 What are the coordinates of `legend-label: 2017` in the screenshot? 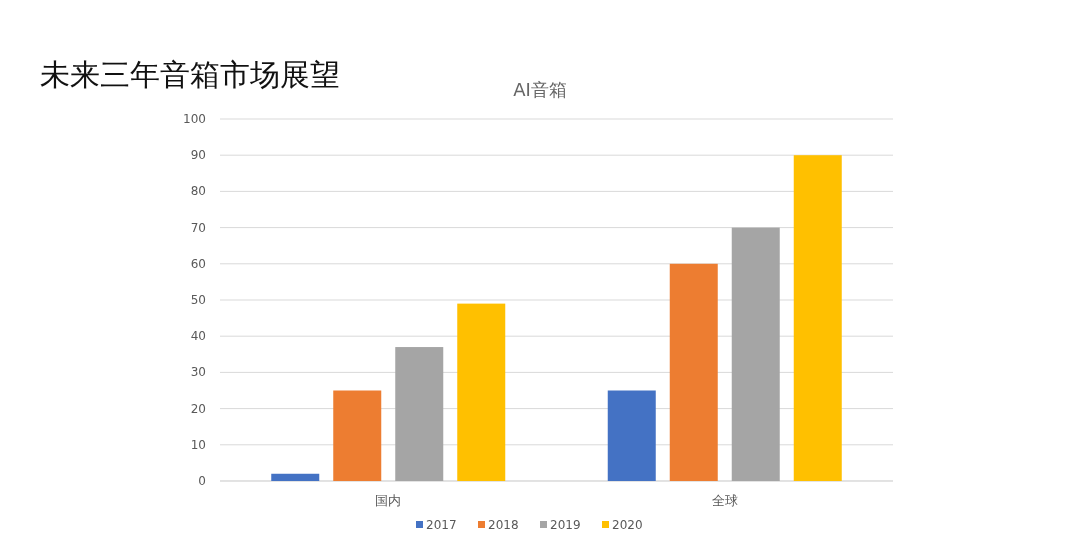 It's located at (441, 525).